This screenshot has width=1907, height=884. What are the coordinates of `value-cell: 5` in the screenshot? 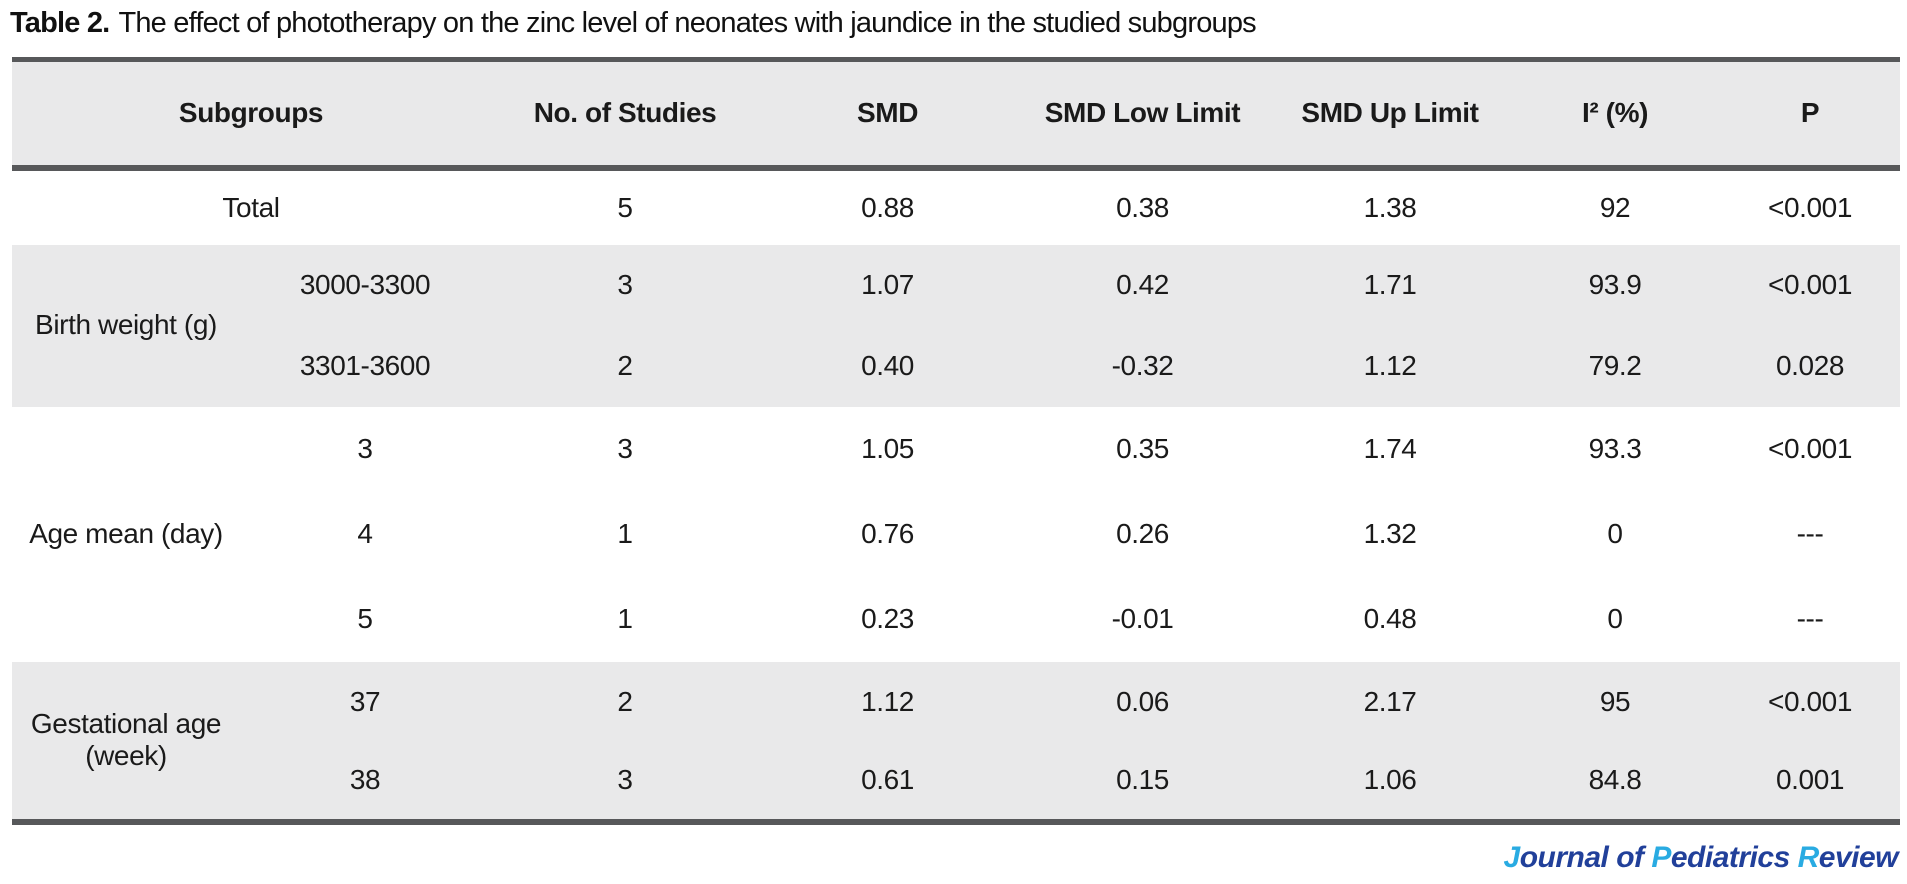 It's located at (625, 207).